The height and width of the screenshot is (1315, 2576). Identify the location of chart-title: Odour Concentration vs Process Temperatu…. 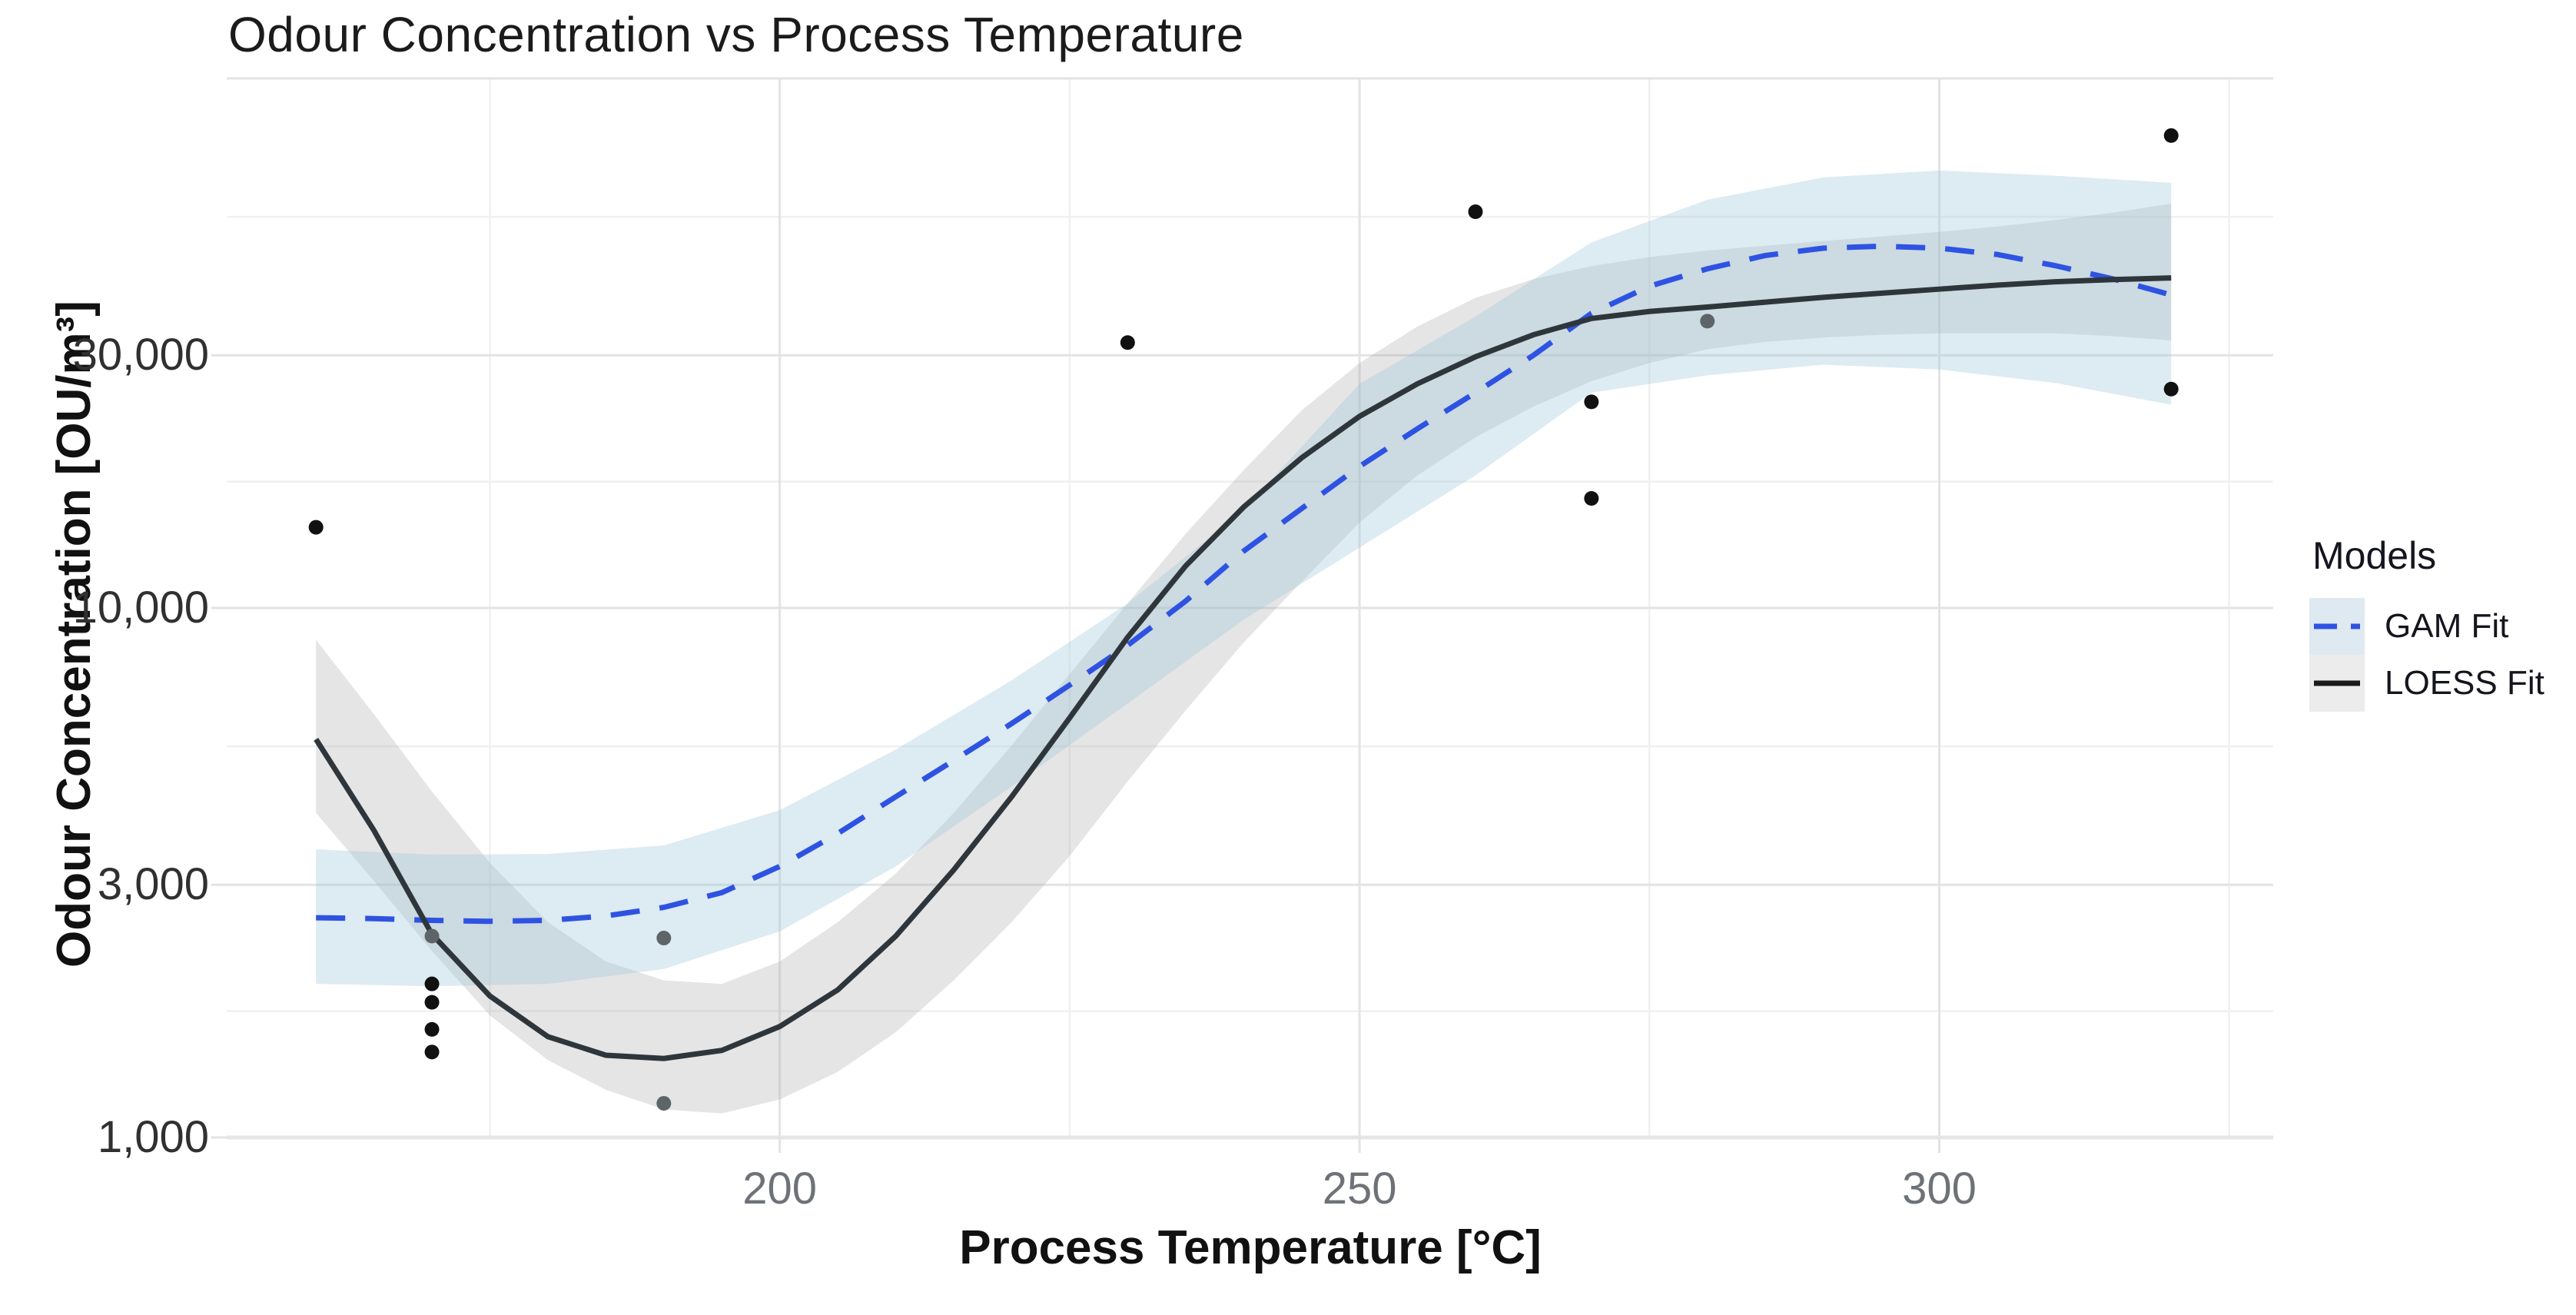
(736, 34).